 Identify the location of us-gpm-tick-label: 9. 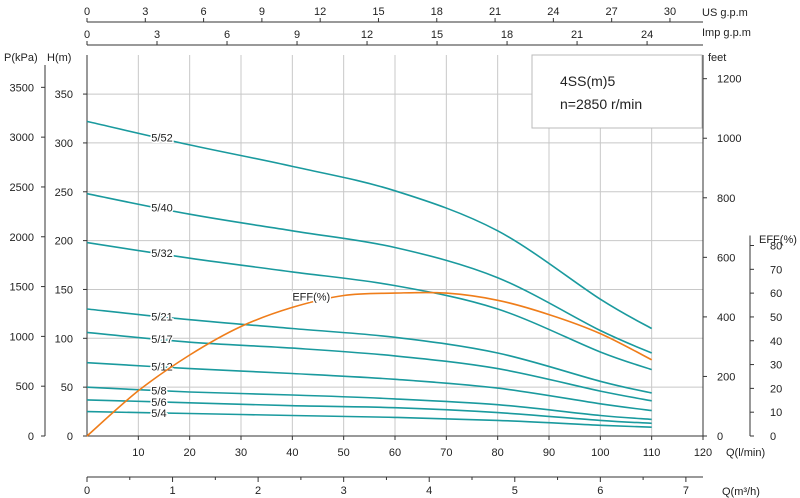
(262, 12).